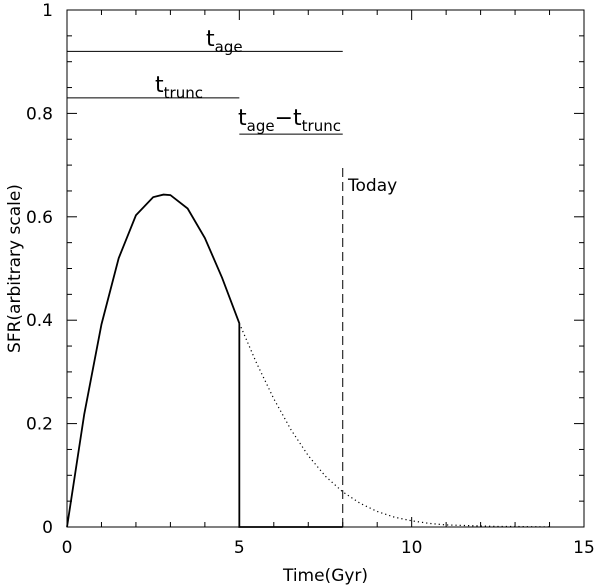 The height and width of the screenshot is (587, 600). Describe the element at coordinates (210, 39) in the screenshot. I see `t-age-base: t` at that location.